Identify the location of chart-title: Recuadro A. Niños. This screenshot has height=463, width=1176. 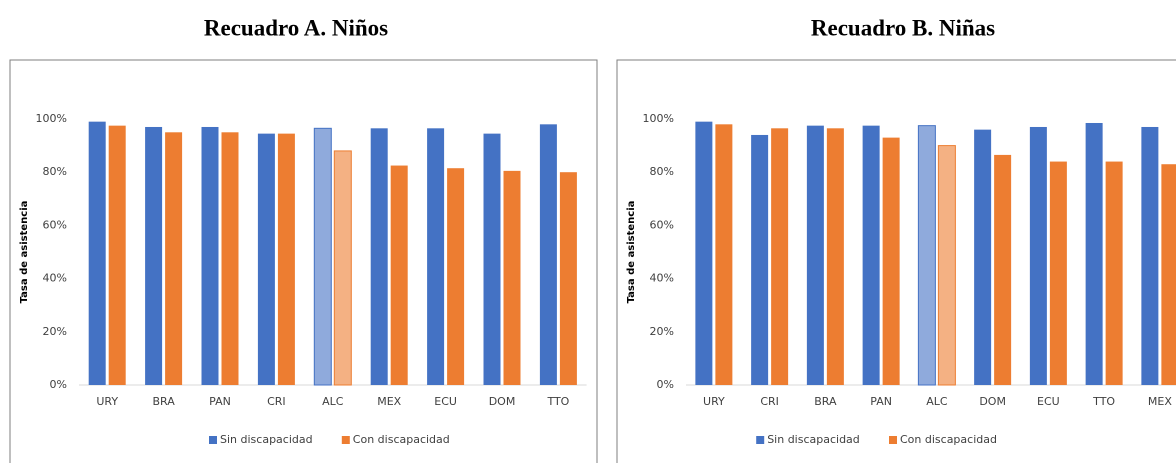
(296, 27).